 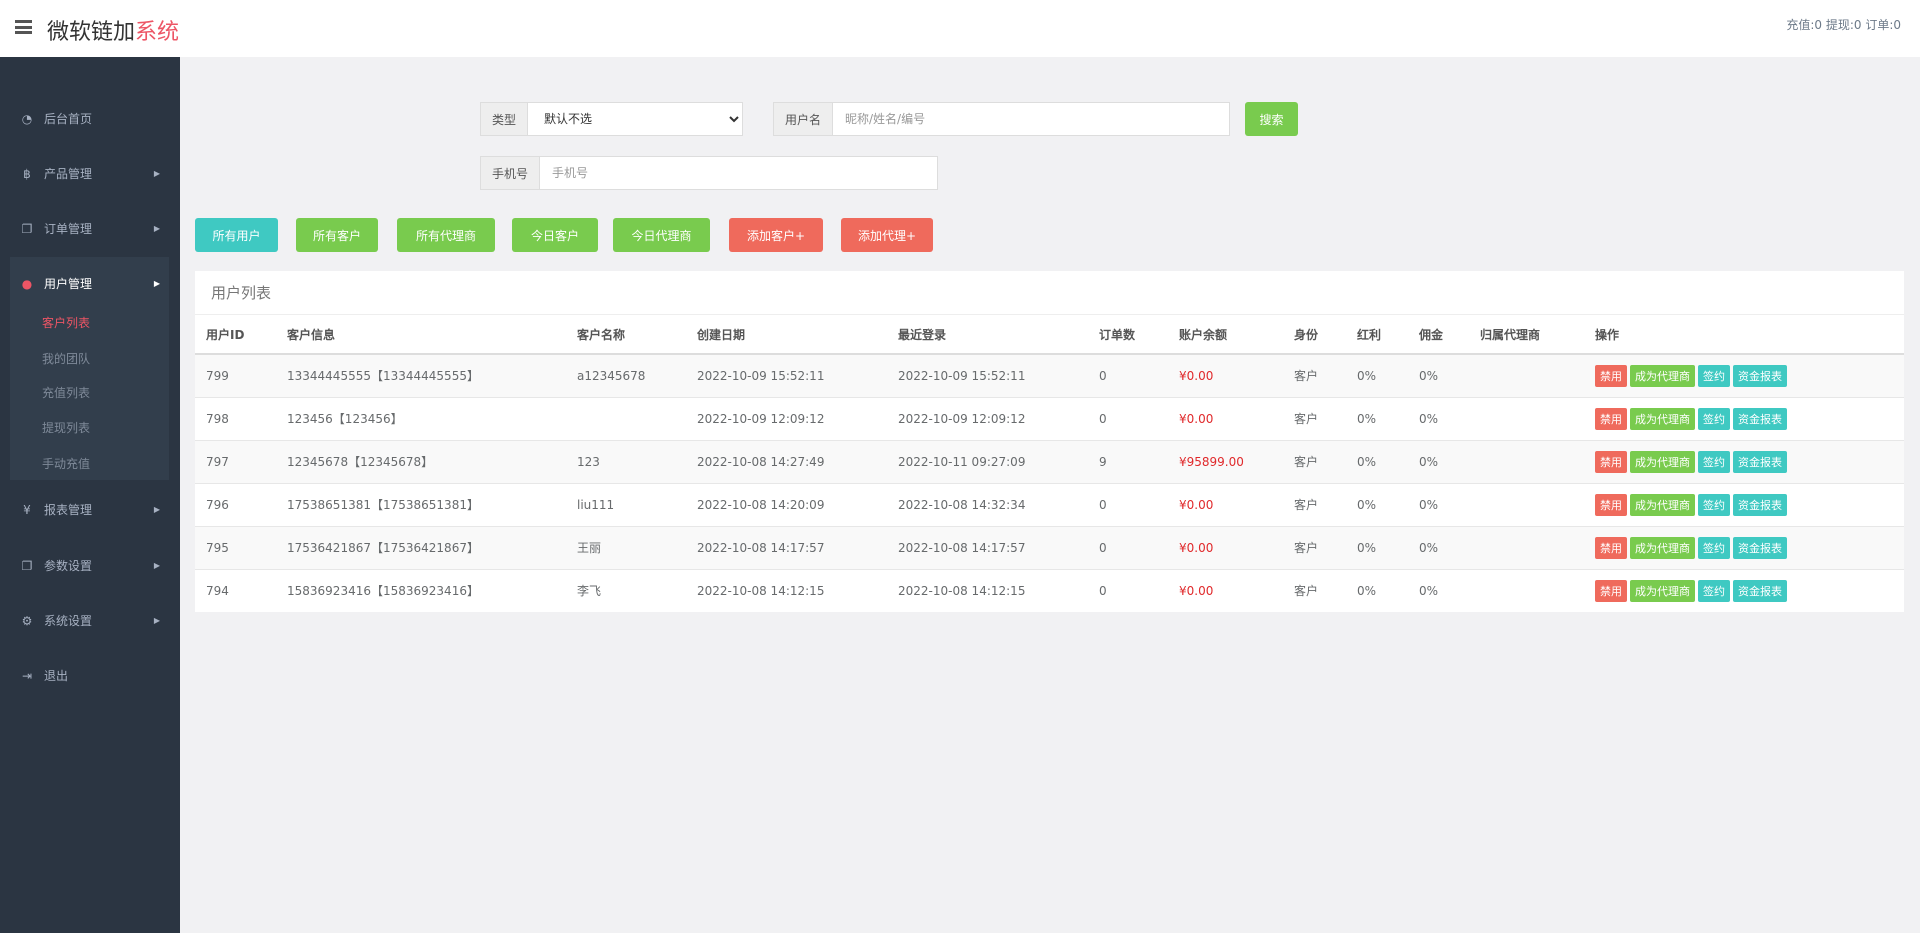 I want to click on table-cell: 2022-10-08 14:17:57, so click(x=786, y=547).